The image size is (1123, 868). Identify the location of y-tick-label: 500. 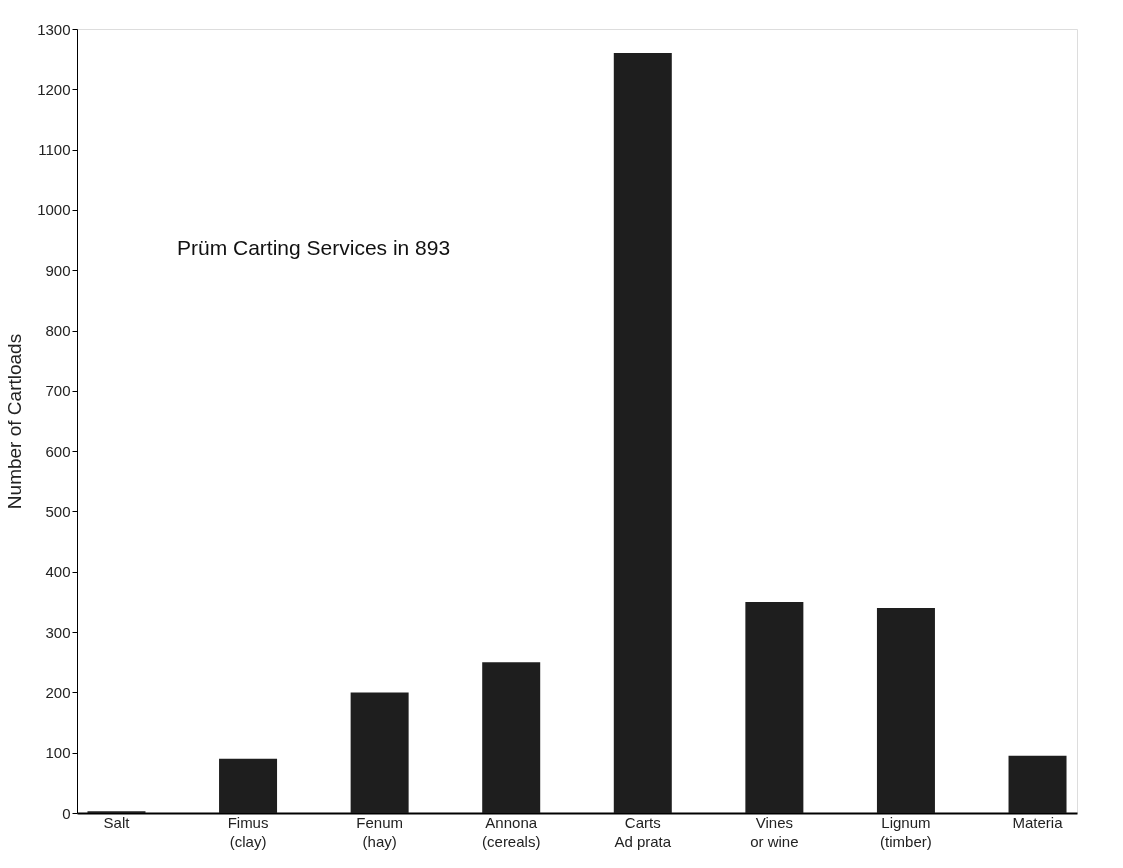
(58, 511).